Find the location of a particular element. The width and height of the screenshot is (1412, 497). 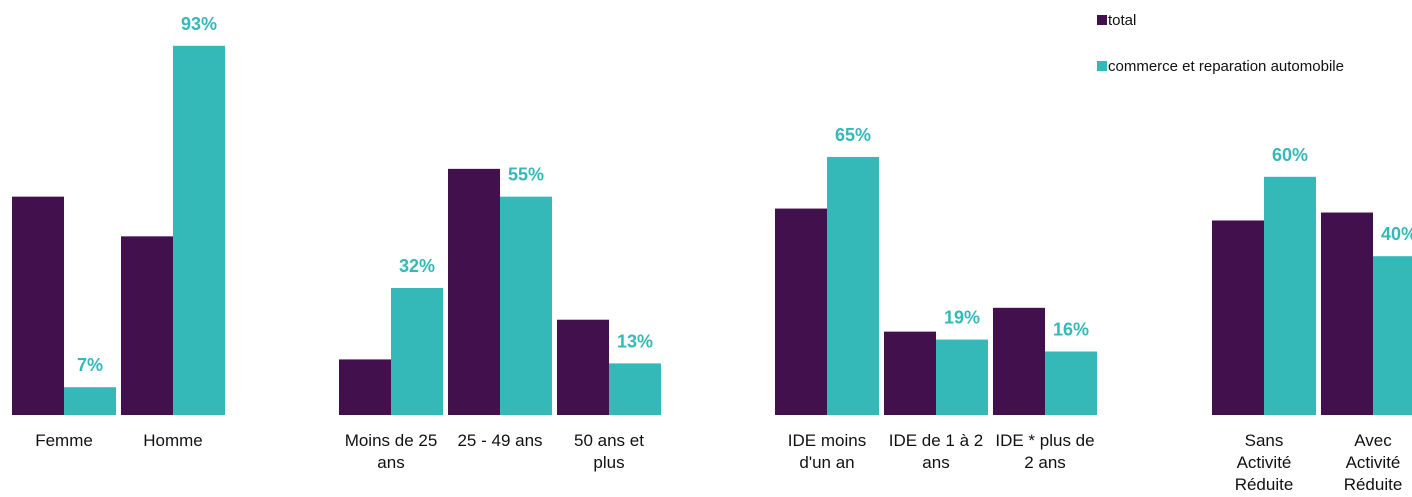

value-label: 65% is located at coordinates (853, 135).